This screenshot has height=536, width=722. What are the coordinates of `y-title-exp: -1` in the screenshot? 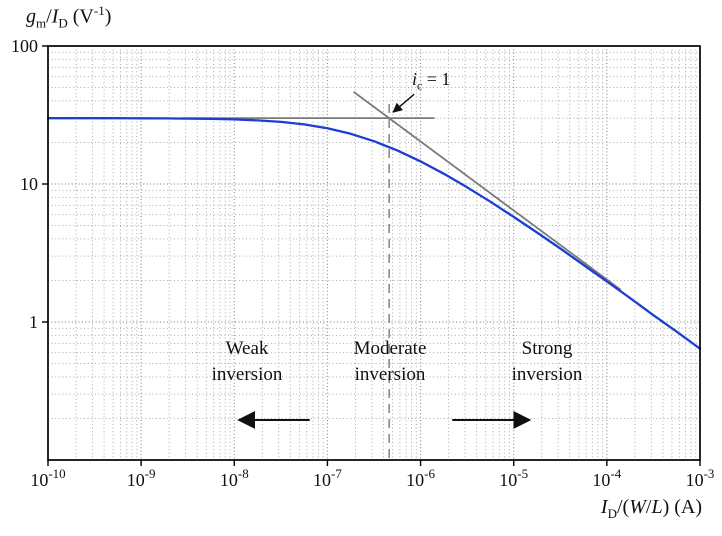 It's located at (99, 10).